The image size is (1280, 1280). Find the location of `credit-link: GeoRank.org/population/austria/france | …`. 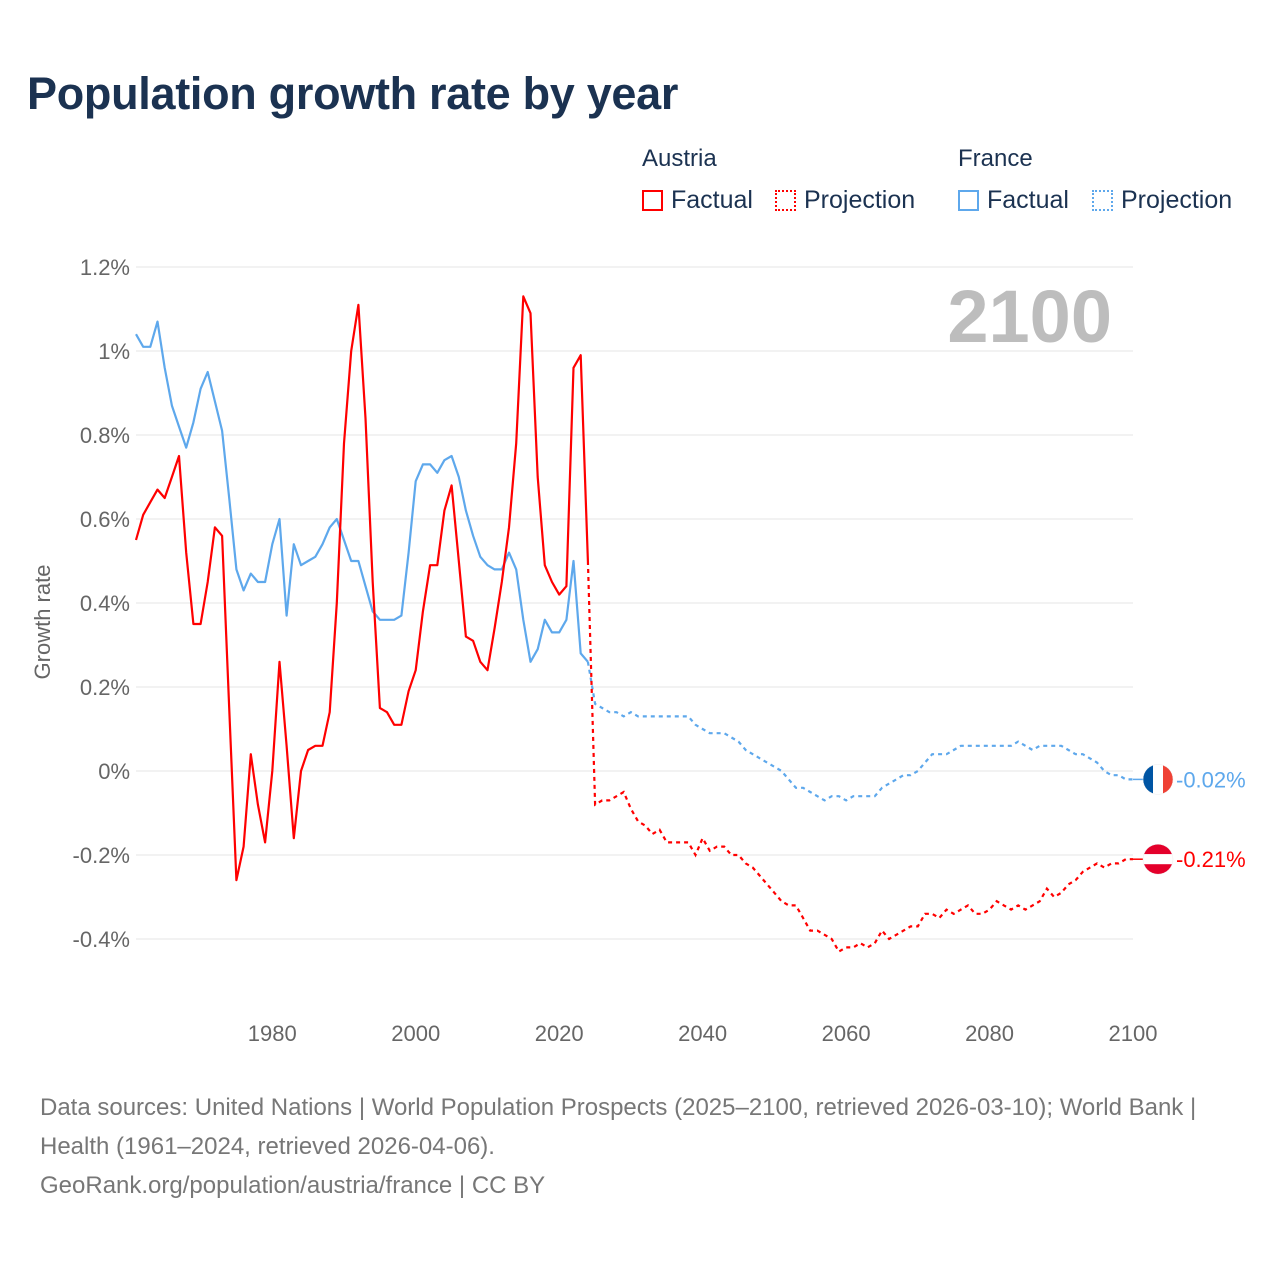

credit-link: GeoRank.org/population/austria/france | … is located at coordinates (293, 1185).